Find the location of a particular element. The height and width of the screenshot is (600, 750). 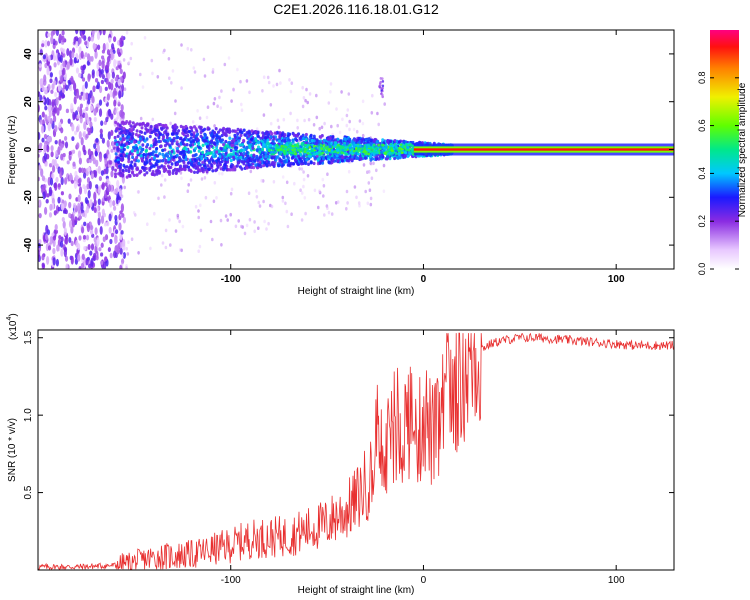

scale-label: (x10 is located at coordinates (13, 330).